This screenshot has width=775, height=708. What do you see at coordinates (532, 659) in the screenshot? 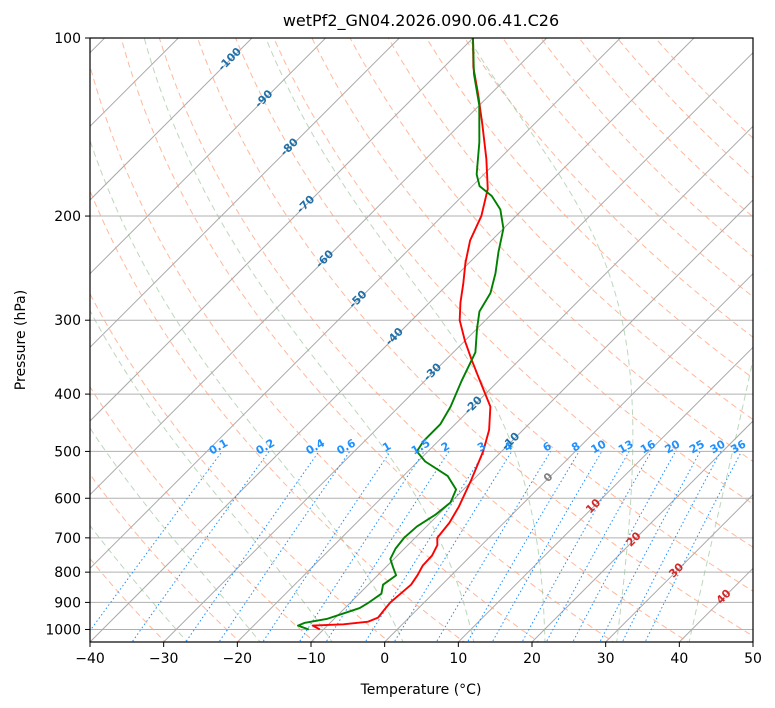
I see `x-tick-label: 20` at bounding box center [532, 659].